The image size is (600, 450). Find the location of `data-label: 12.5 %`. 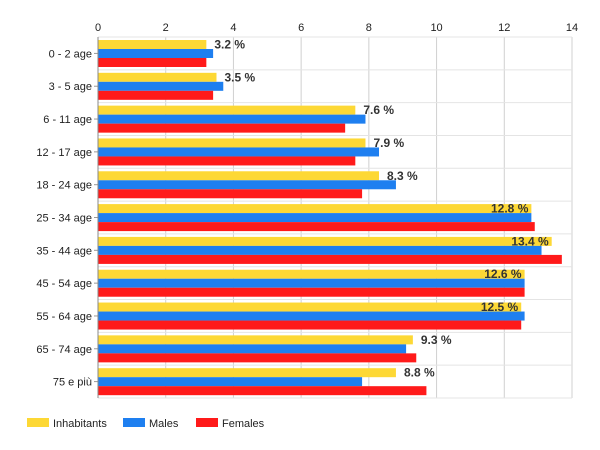

data-label: 12.5 % is located at coordinates (500, 307).